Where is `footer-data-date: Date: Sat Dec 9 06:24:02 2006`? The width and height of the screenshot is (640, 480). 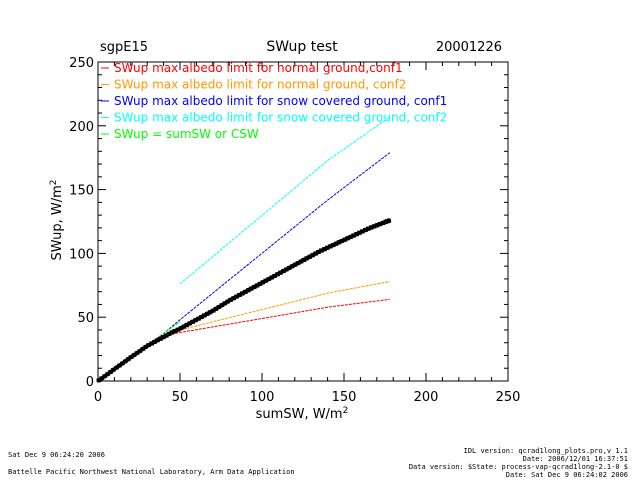 footer-data-date: Date: Sat Dec 9 06:24:02 2006 is located at coordinates (566, 475).